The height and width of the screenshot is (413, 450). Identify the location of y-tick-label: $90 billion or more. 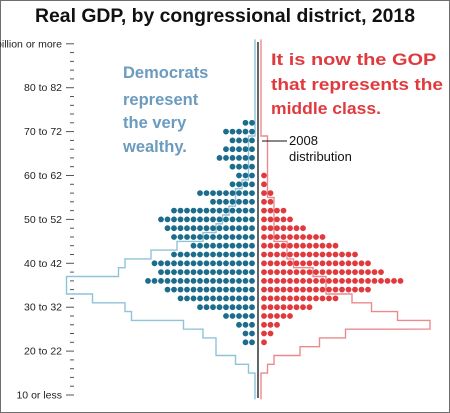
(31, 44).